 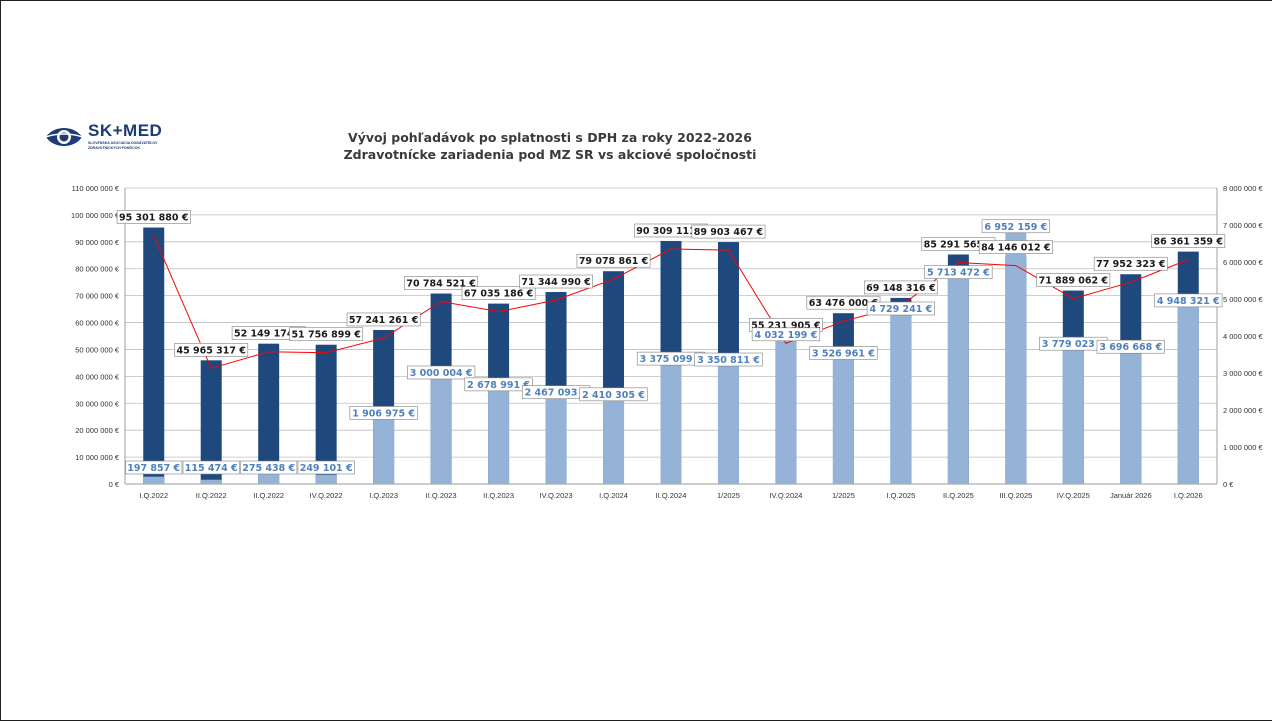 What do you see at coordinates (1243, 262) in the screenshot?
I see `right-axis-tick-label: 6 000 000 €` at bounding box center [1243, 262].